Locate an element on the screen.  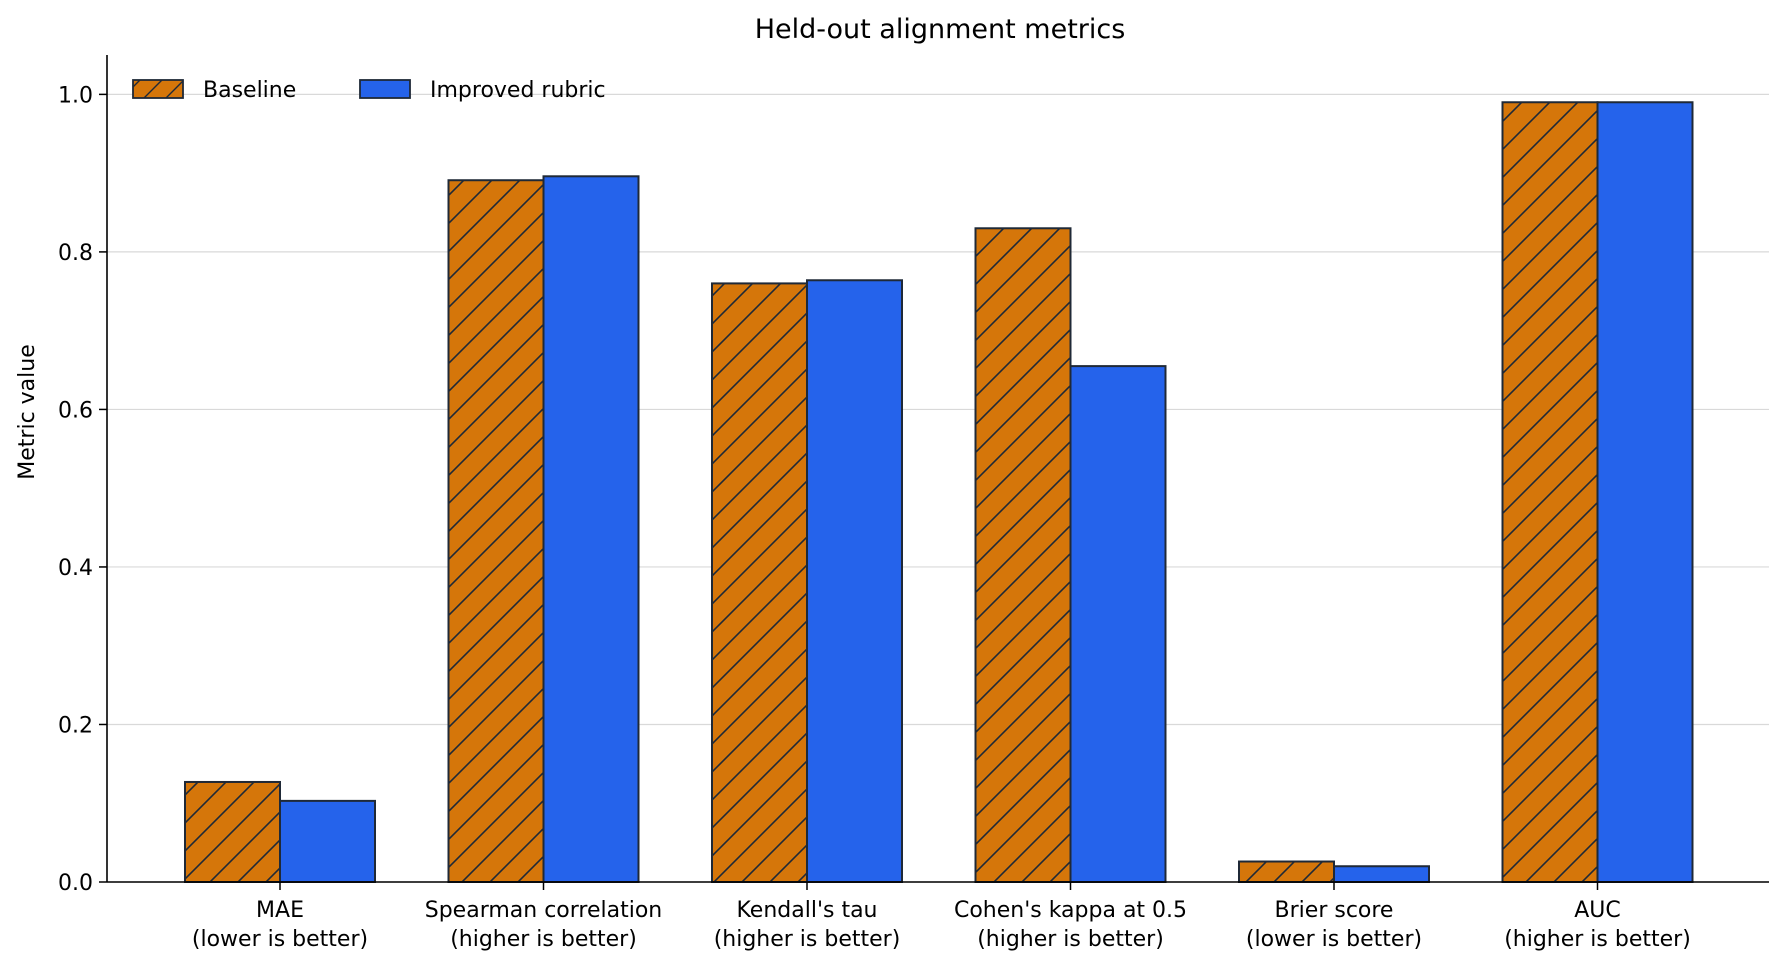
legend: Baseline Improved rubric is located at coordinates (369, 90).